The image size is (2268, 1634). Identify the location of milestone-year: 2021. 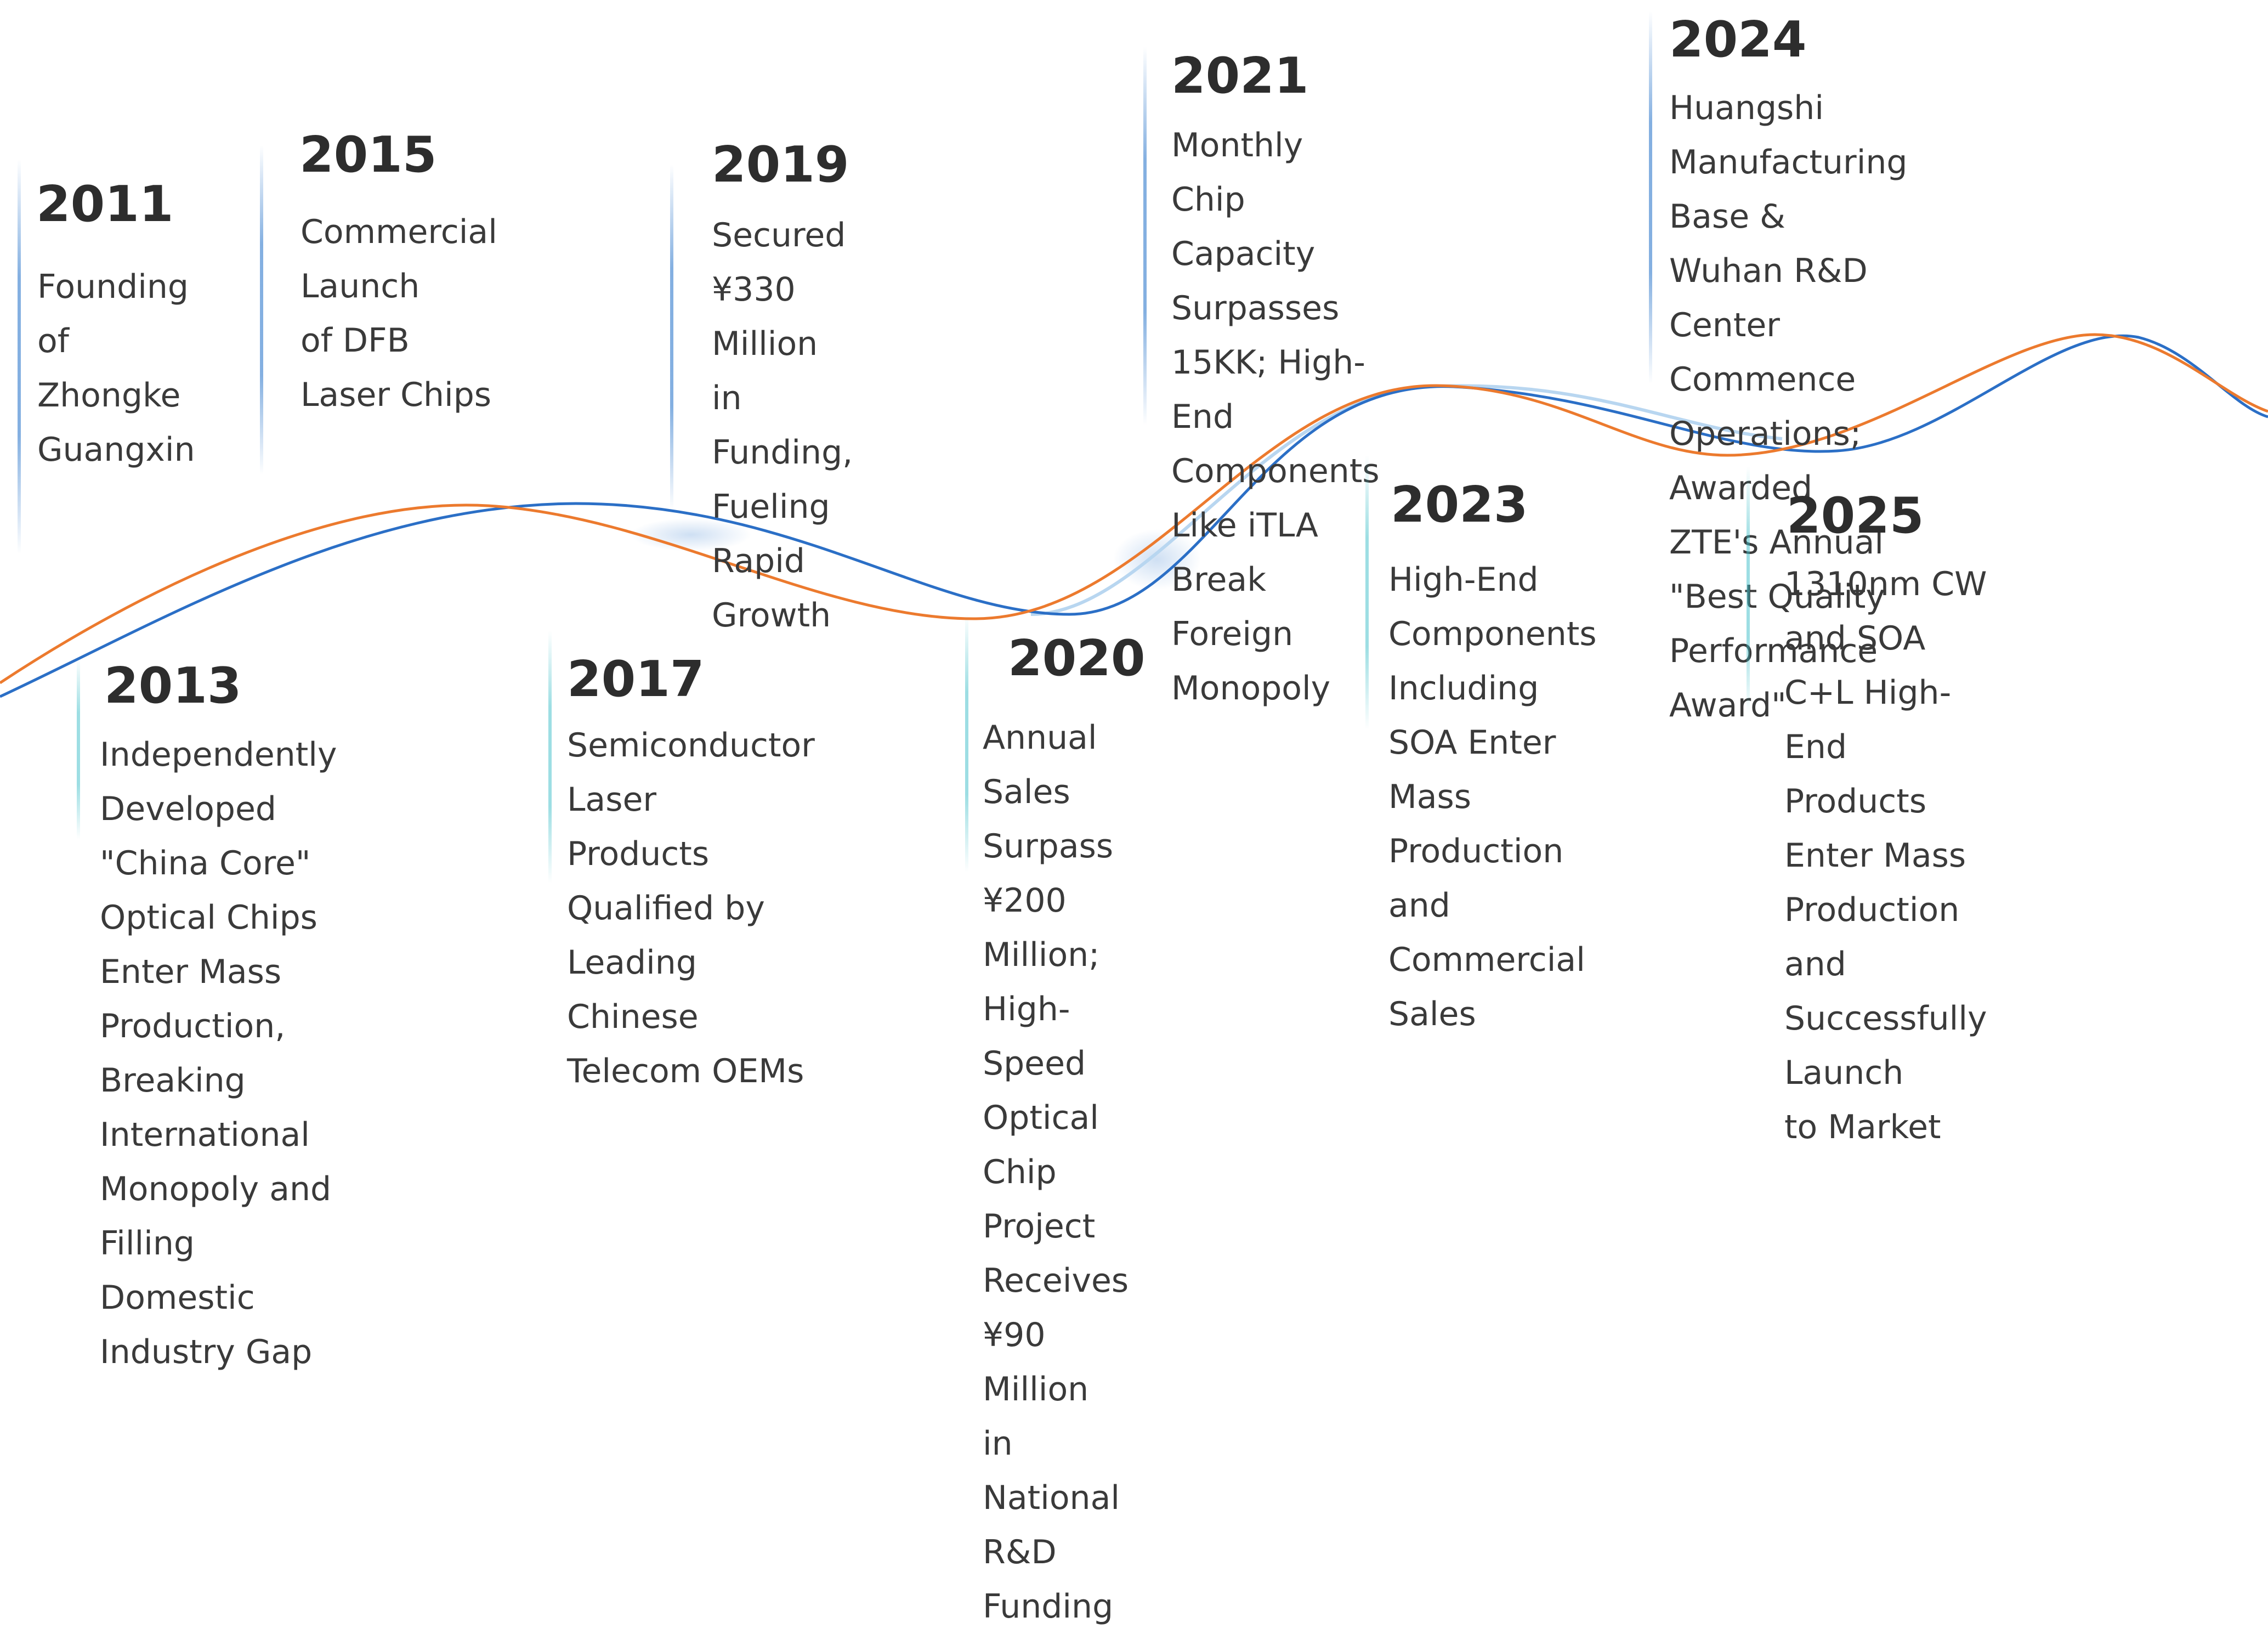
(1240, 76).